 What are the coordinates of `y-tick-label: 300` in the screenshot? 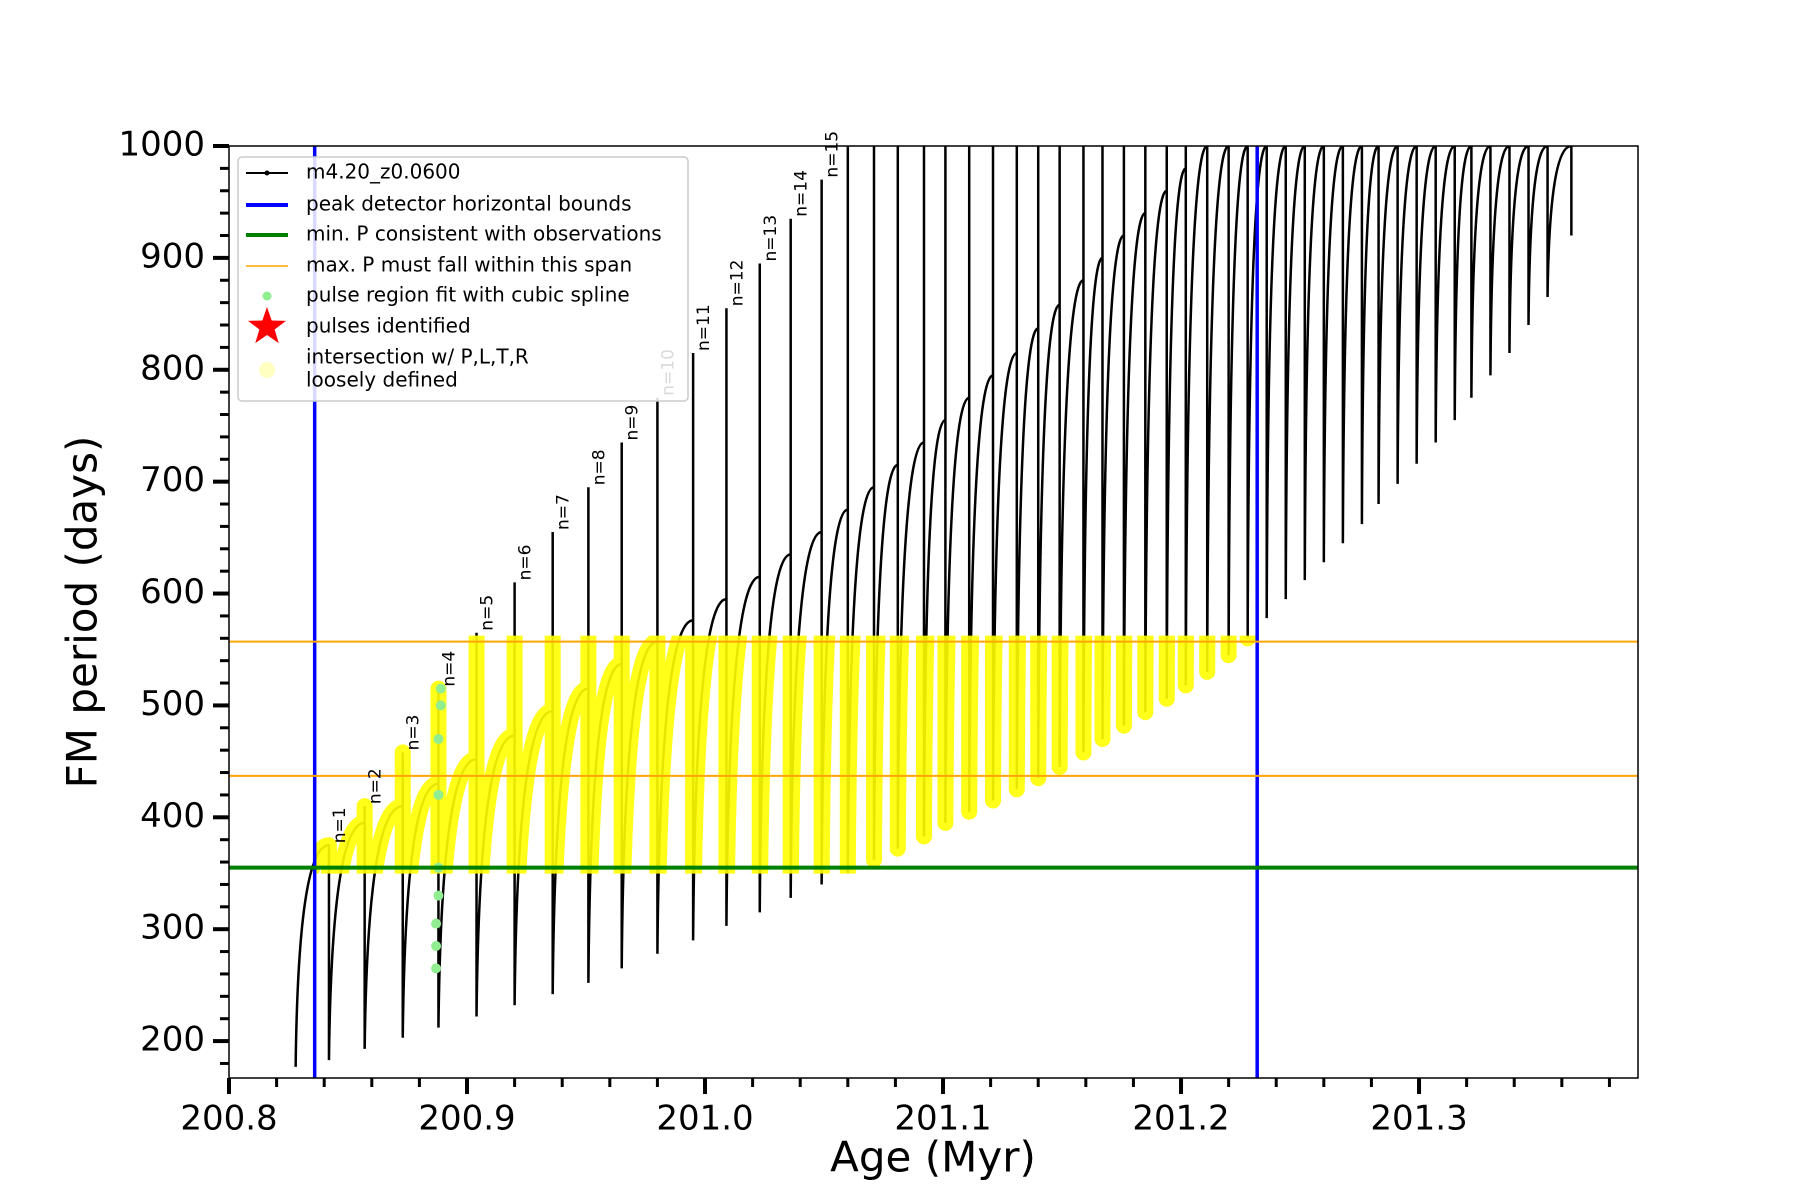 It's located at (172, 928).